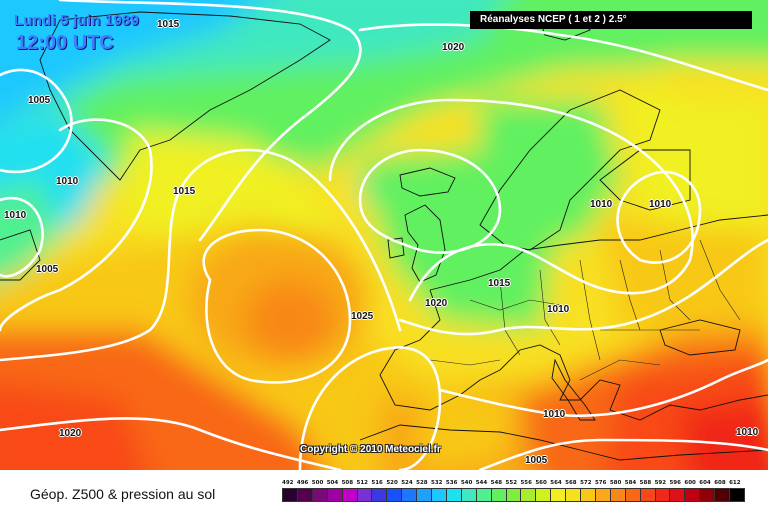  Describe the element at coordinates (585, 310) in the screenshot. I see `borders` at that location.